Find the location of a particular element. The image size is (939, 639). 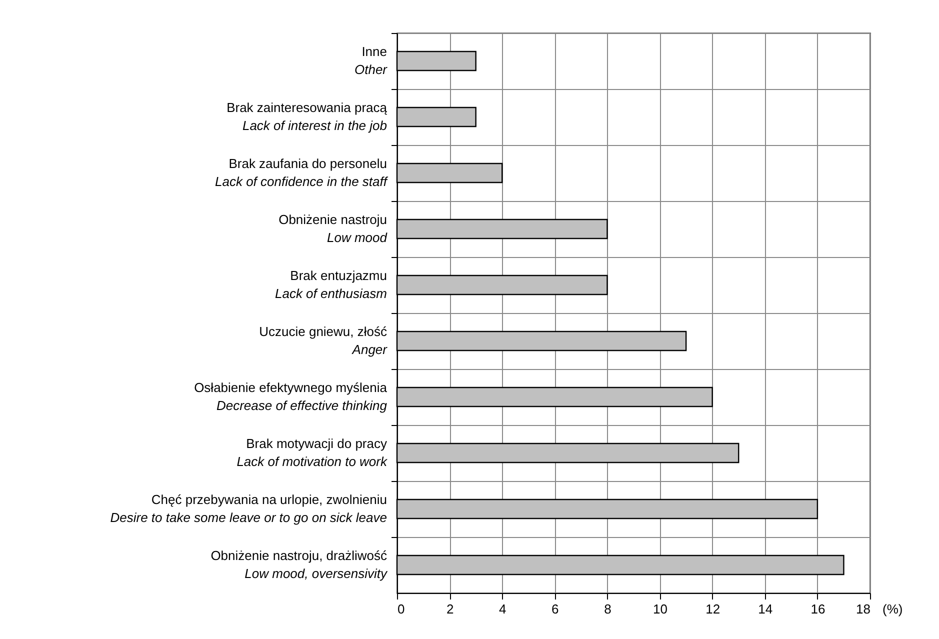

category-label: Obniżenie nastroju Low mood is located at coordinates (332, 228).